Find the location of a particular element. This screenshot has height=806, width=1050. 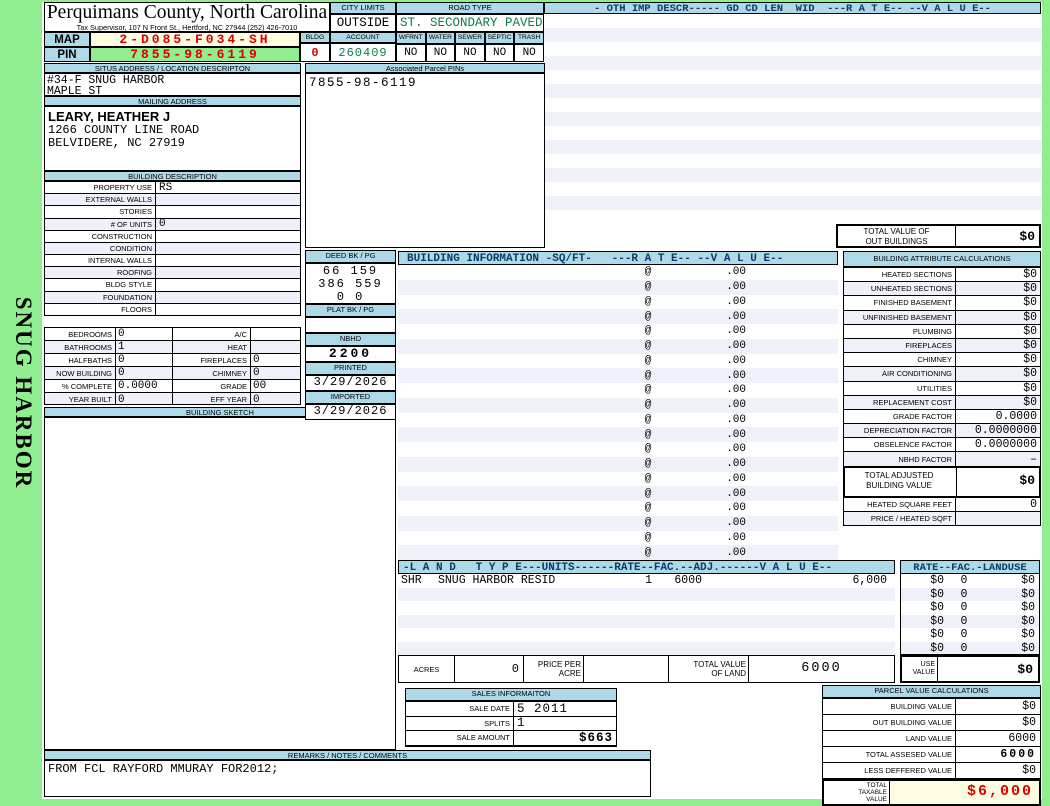

utility-flag-header: WATER is located at coordinates (440, 38).